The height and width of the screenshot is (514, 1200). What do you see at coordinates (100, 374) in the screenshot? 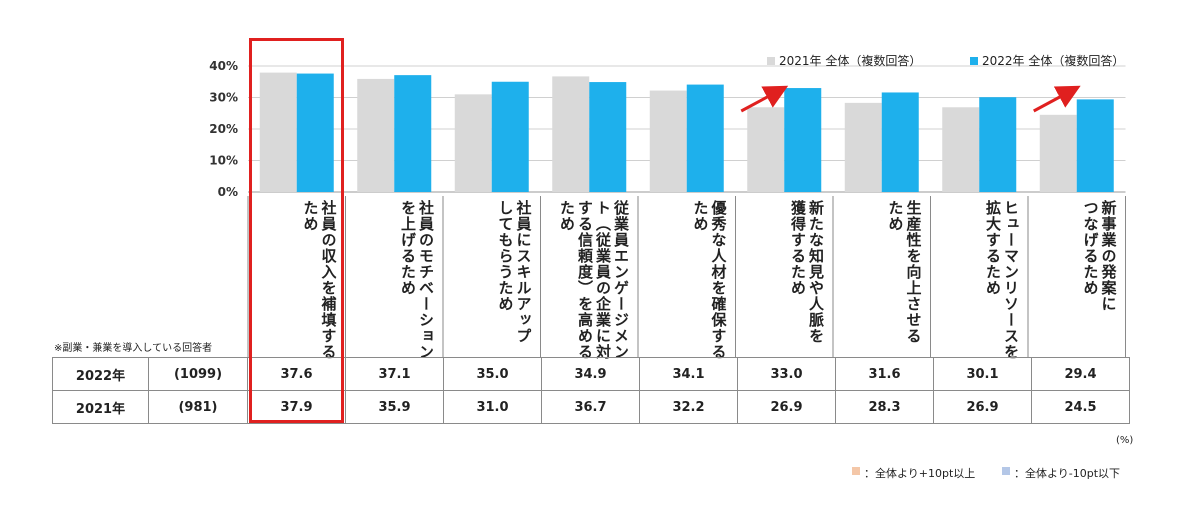
I see `row-year: 2022年` at bounding box center [100, 374].